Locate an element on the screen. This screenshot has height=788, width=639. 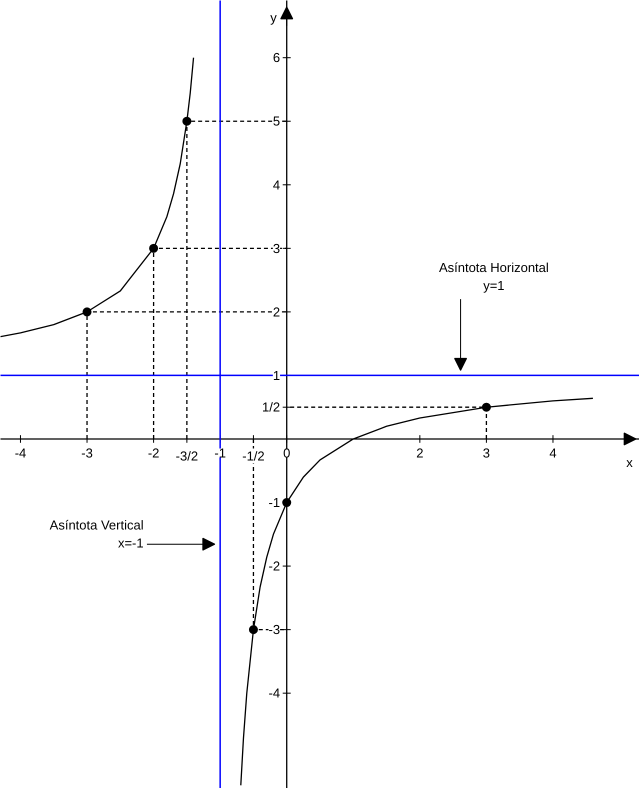
x-tick-label: -4 is located at coordinates (20, 453).